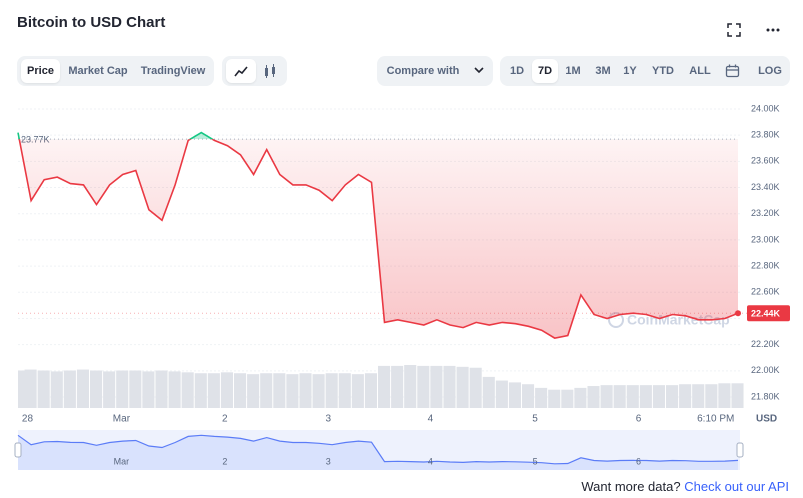  What do you see at coordinates (122, 419) in the screenshot?
I see `x-tick-label: Mar` at bounding box center [122, 419].